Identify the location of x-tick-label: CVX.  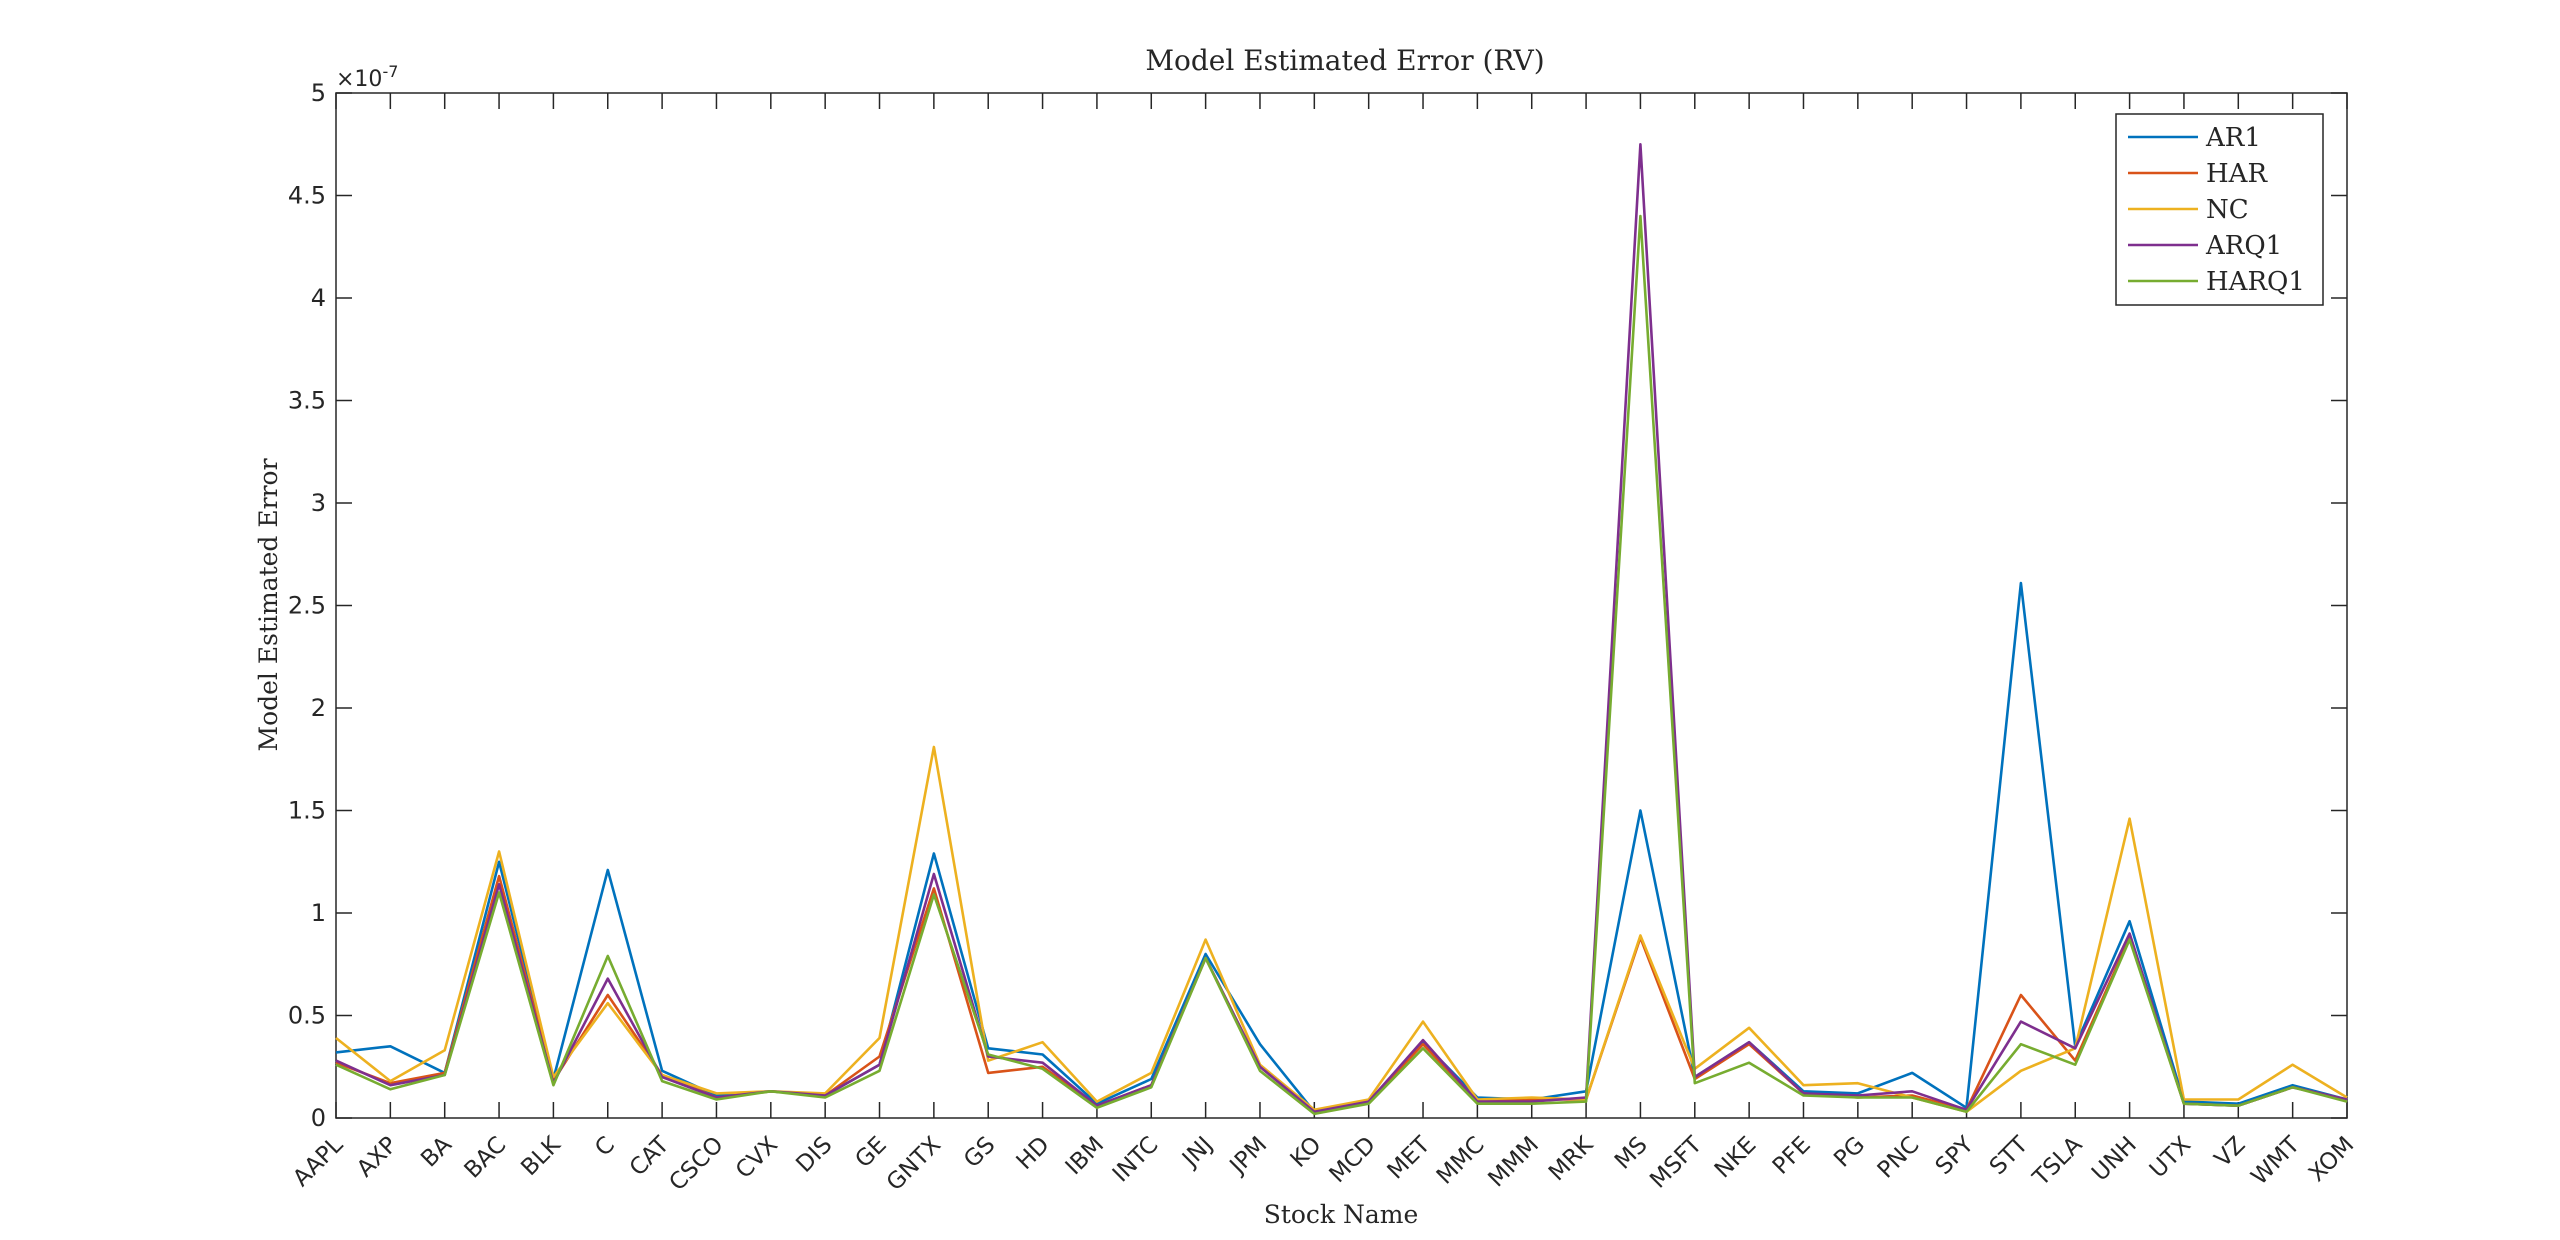
(757, 1158).